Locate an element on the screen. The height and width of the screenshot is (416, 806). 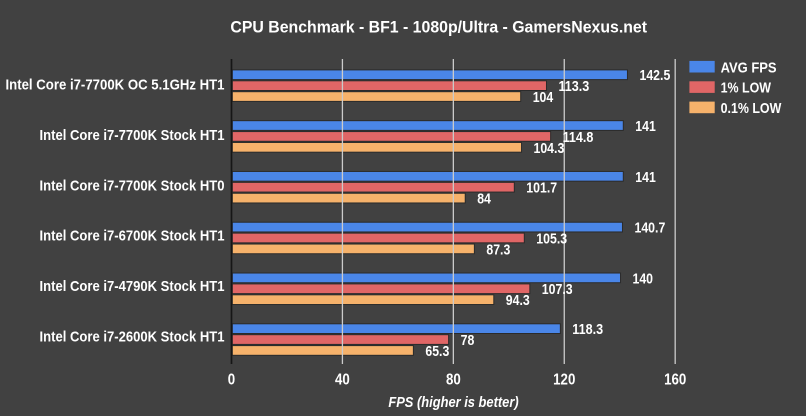
svg-text: 107.3 is located at coordinates (557, 289).